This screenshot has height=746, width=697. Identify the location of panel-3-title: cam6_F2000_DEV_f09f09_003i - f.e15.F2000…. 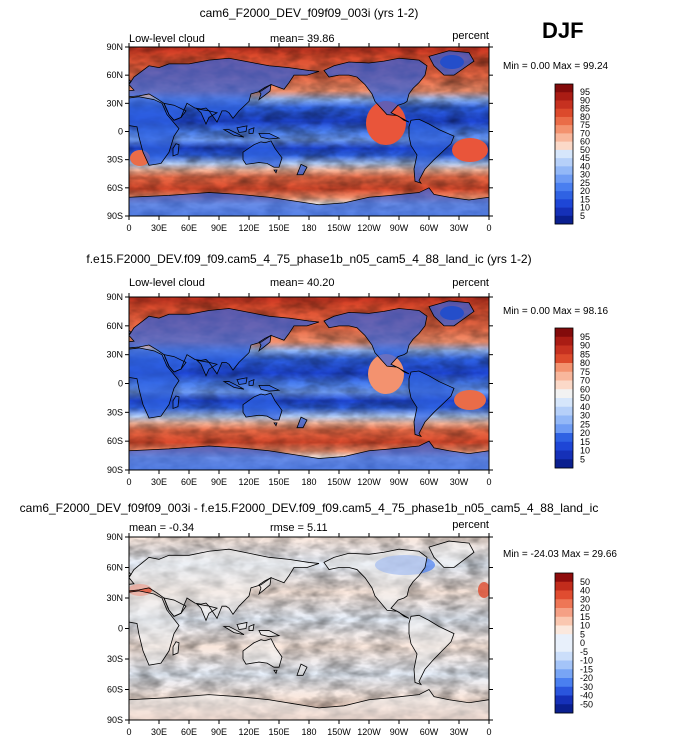
(309, 508).